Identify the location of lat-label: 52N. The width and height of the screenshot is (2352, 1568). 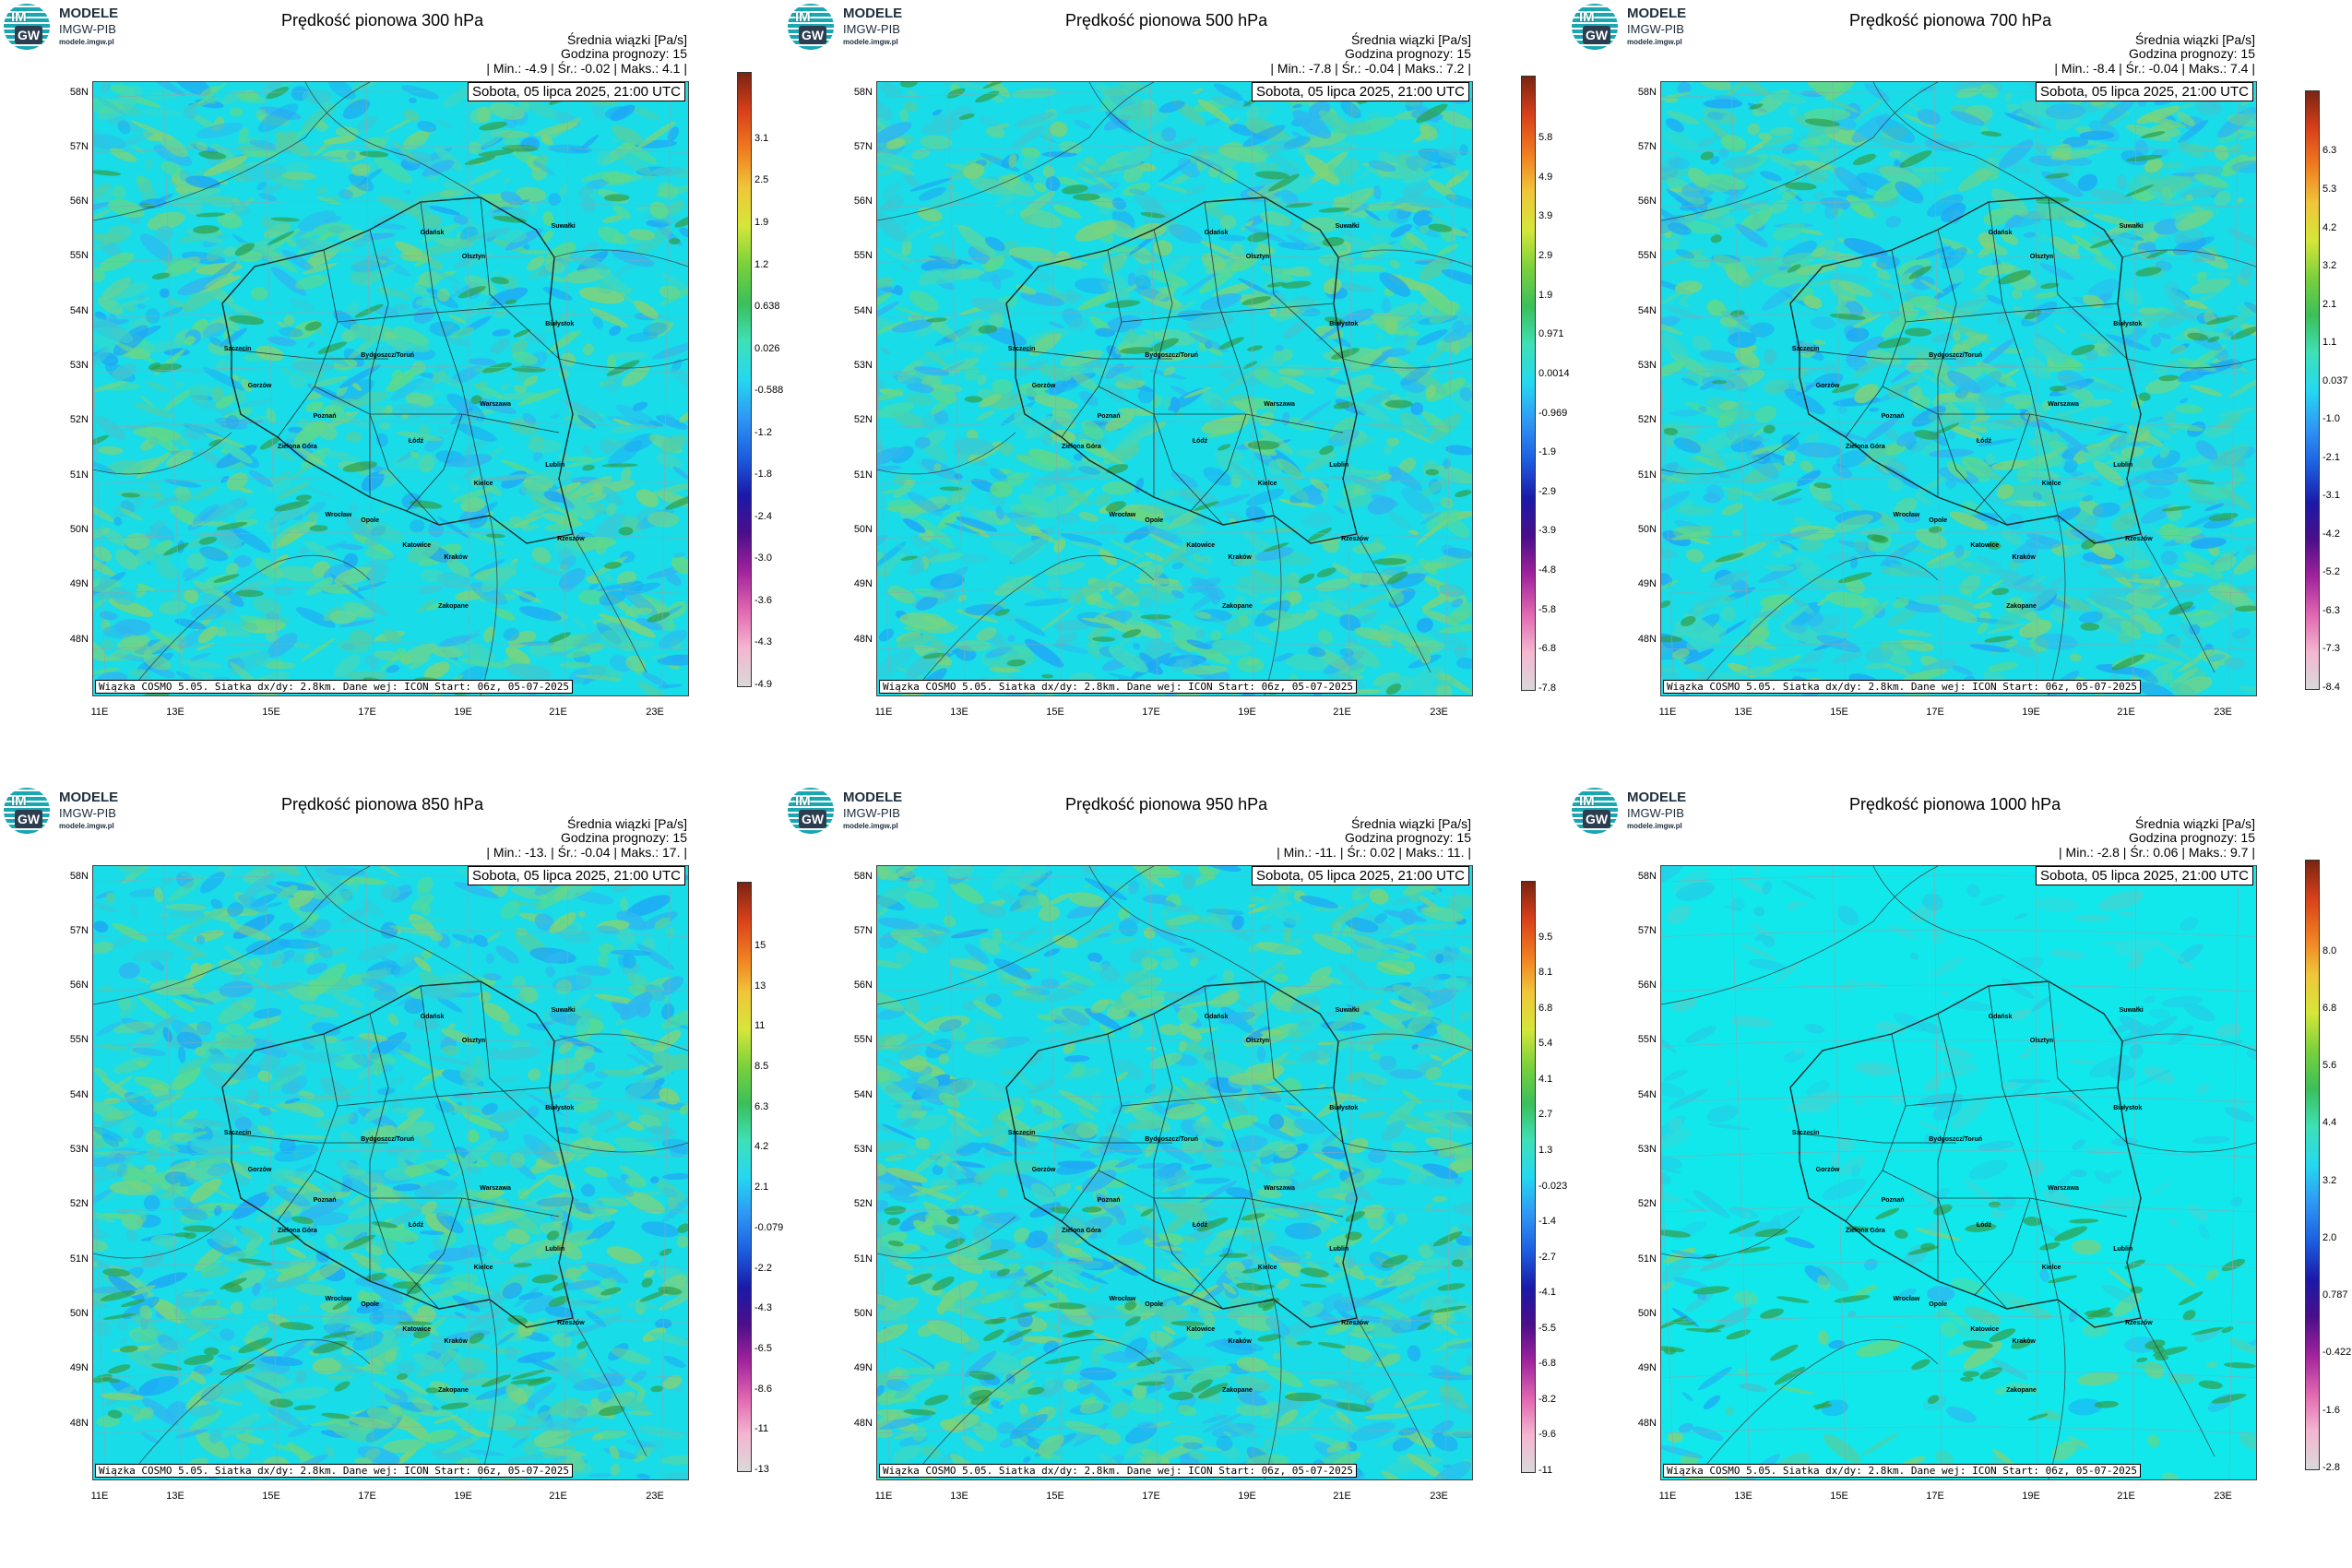
(1647, 1203).